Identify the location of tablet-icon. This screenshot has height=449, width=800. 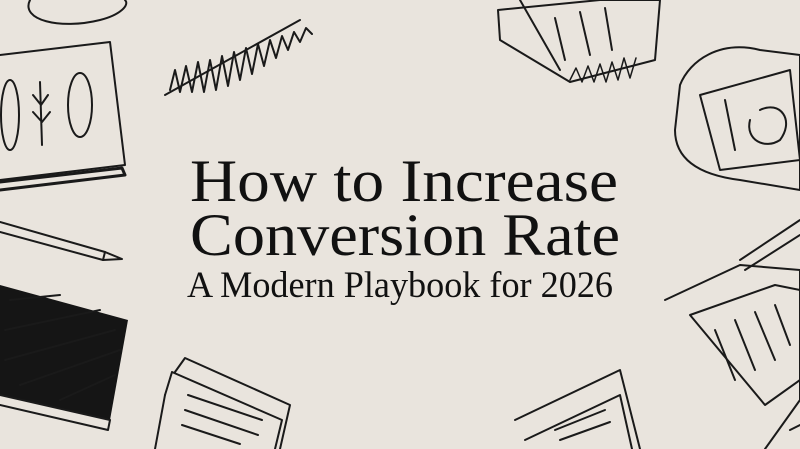
(737, 118).